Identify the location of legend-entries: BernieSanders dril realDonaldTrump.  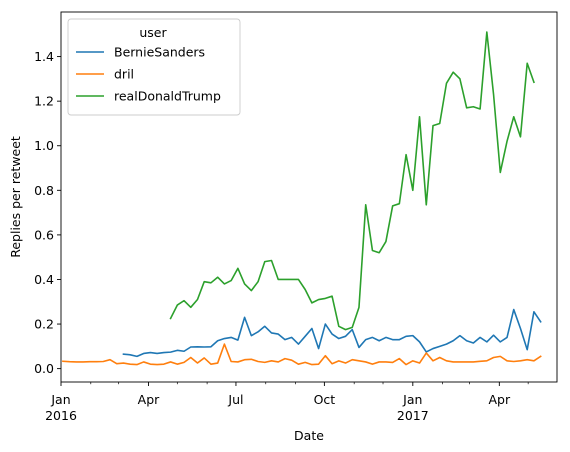
(148, 74).